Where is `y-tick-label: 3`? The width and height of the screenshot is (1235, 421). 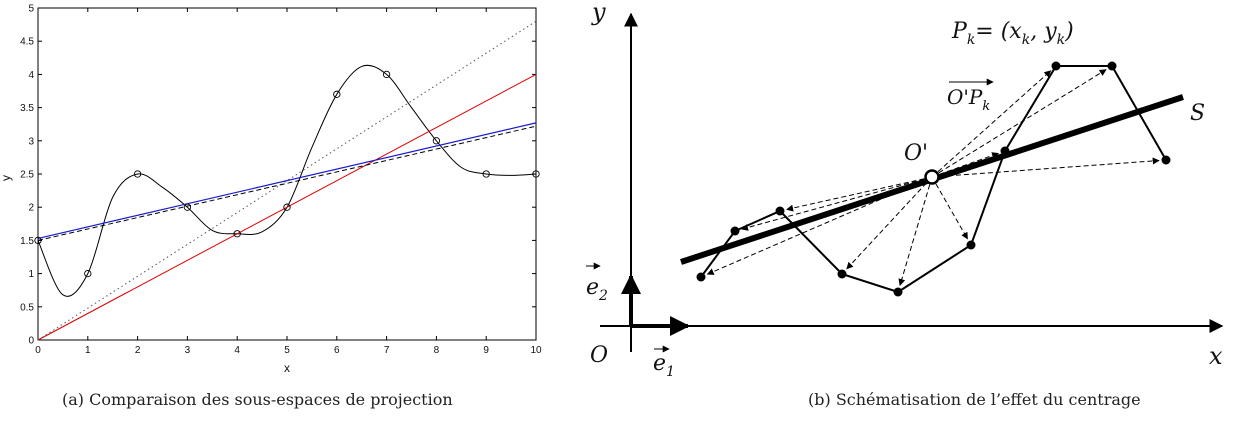 y-tick-label: 3 is located at coordinates (31, 141).